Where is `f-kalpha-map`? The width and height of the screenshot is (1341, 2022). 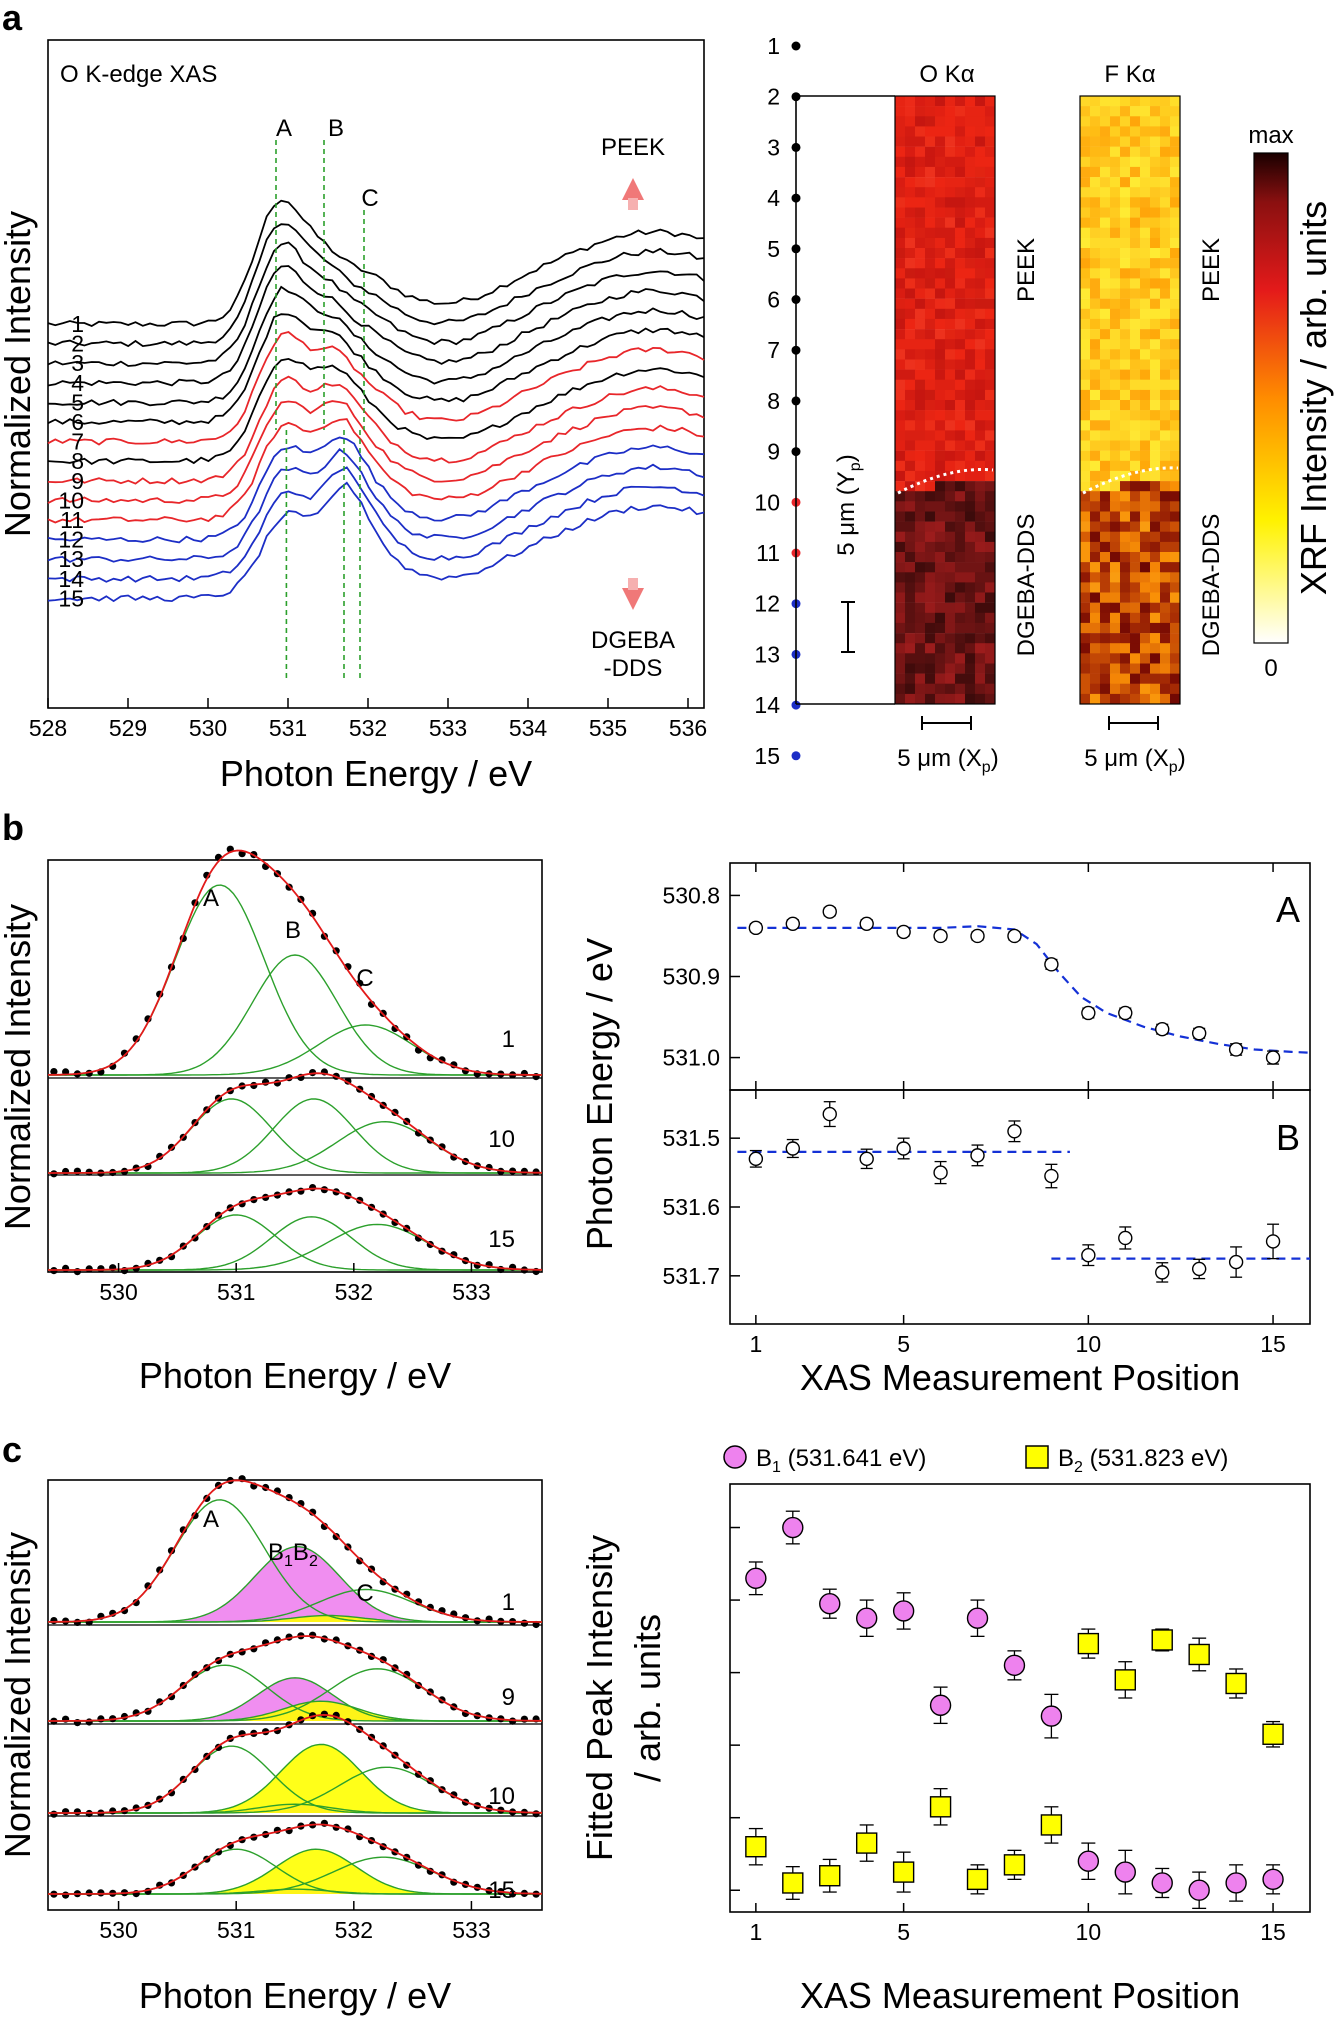
f-kalpha-map is located at coordinates (1130, 400).